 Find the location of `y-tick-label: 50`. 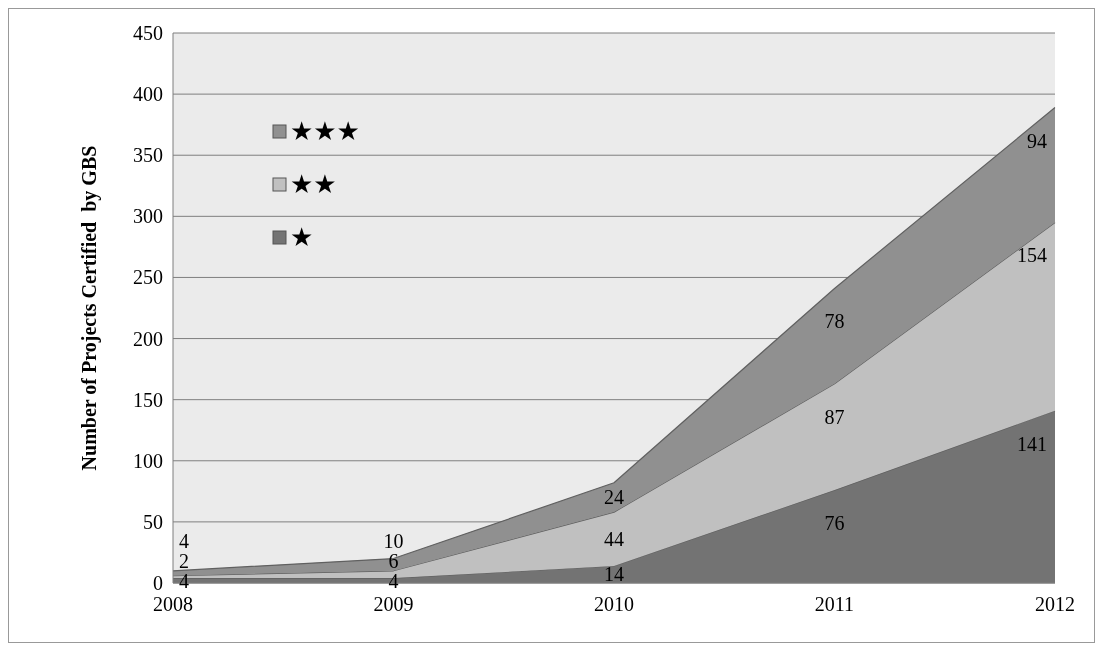

y-tick-label: 50 is located at coordinates (153, 521).